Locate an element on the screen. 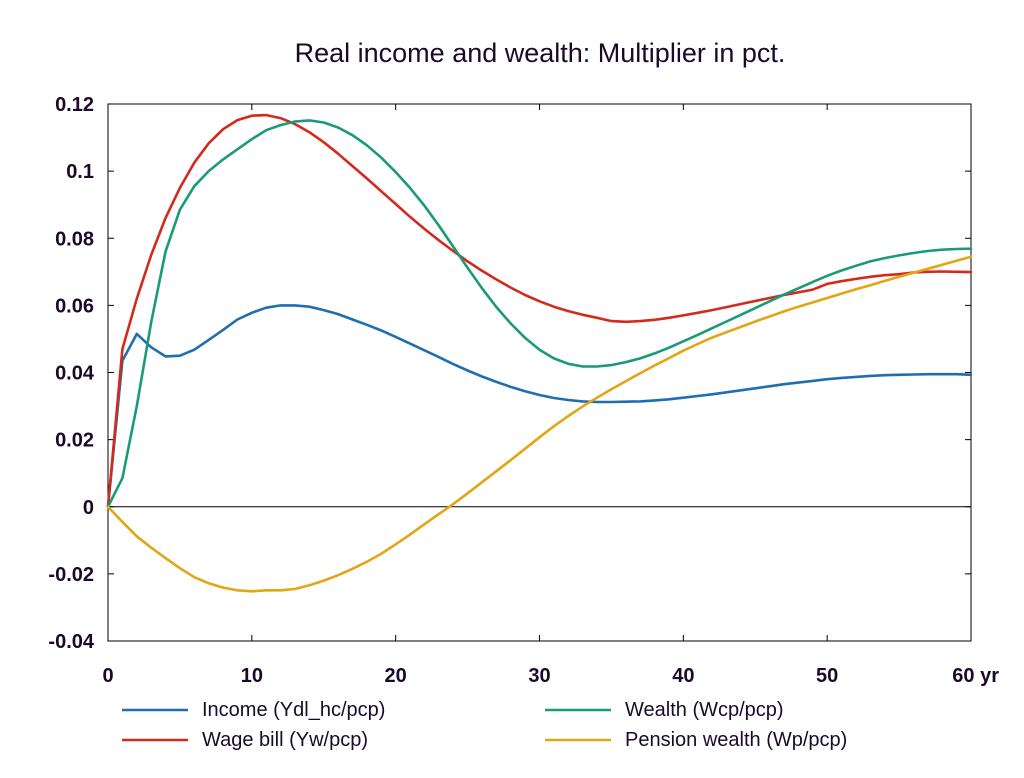 The image size is (1024, 778). x-tick-label: 0 is located at coordinates (107, 676).